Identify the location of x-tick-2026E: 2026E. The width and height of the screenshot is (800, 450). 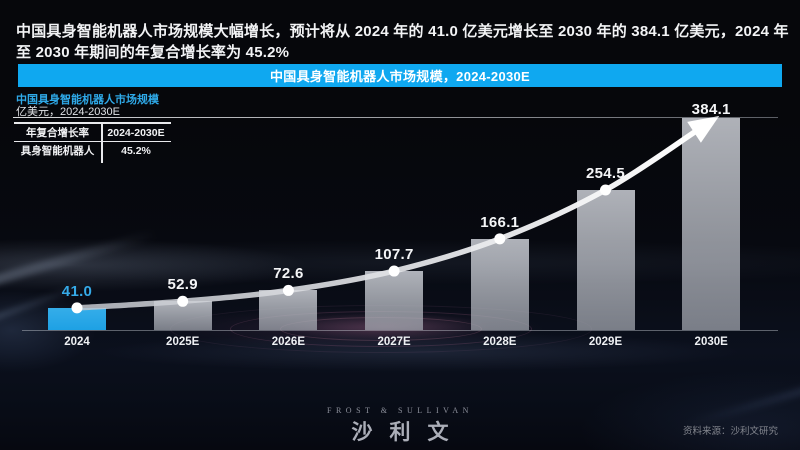
(288, 342).